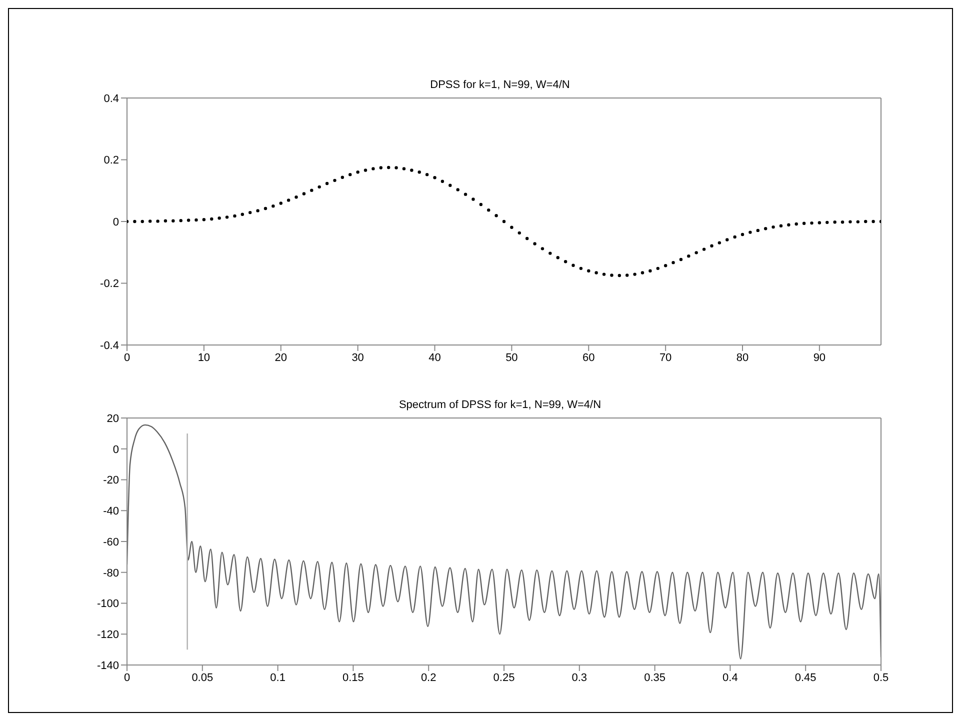 The width and height of the screenshot is (961, 723). Describe the element at coordinates (500, 85) in the screenshot. I see `chart-title: DPSS for k=1, N=99, W=4/N` at that location.